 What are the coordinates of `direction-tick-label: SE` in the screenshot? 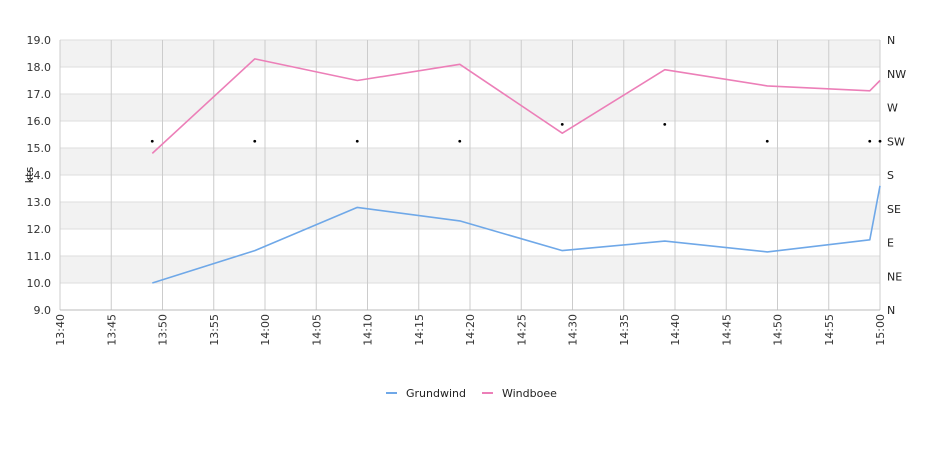 It's located at (894, 209).